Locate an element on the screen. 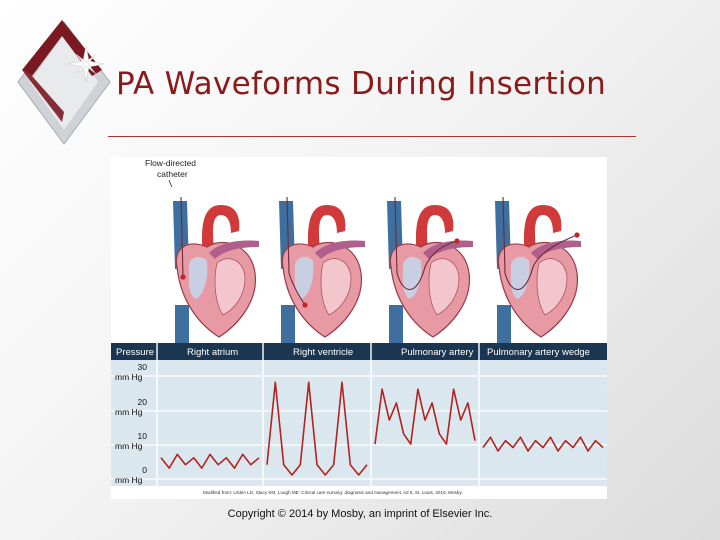  phase-header-0: Right atrium is located at coordinates (212, 352).